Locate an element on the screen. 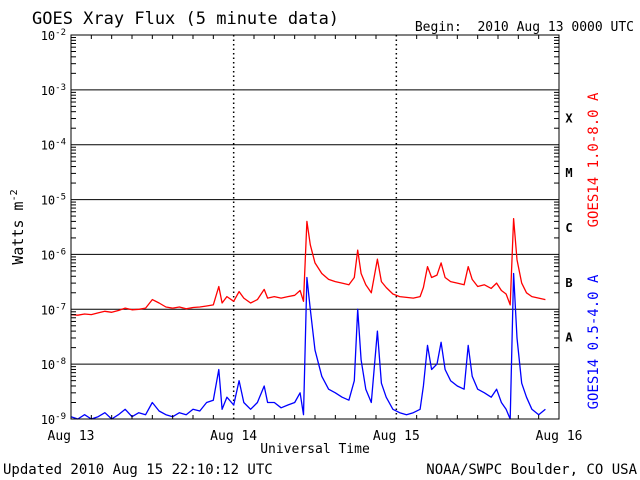 This screenshot has height=480, width=640. flare-class-label: X is located at coordinates (569, 118).